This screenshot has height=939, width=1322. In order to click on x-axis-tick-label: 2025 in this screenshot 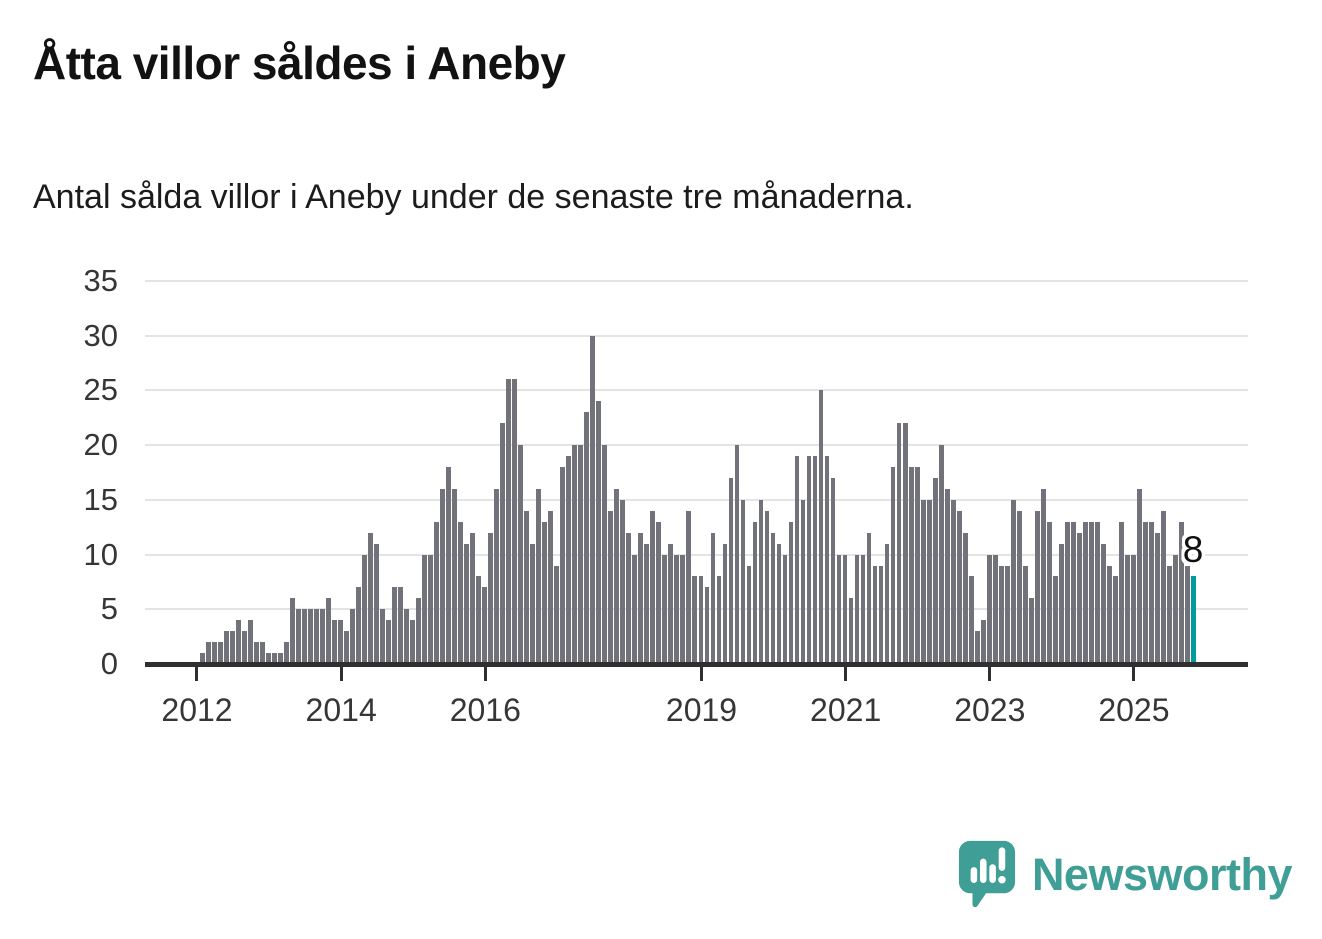, I will do `click(1134, 710)`.